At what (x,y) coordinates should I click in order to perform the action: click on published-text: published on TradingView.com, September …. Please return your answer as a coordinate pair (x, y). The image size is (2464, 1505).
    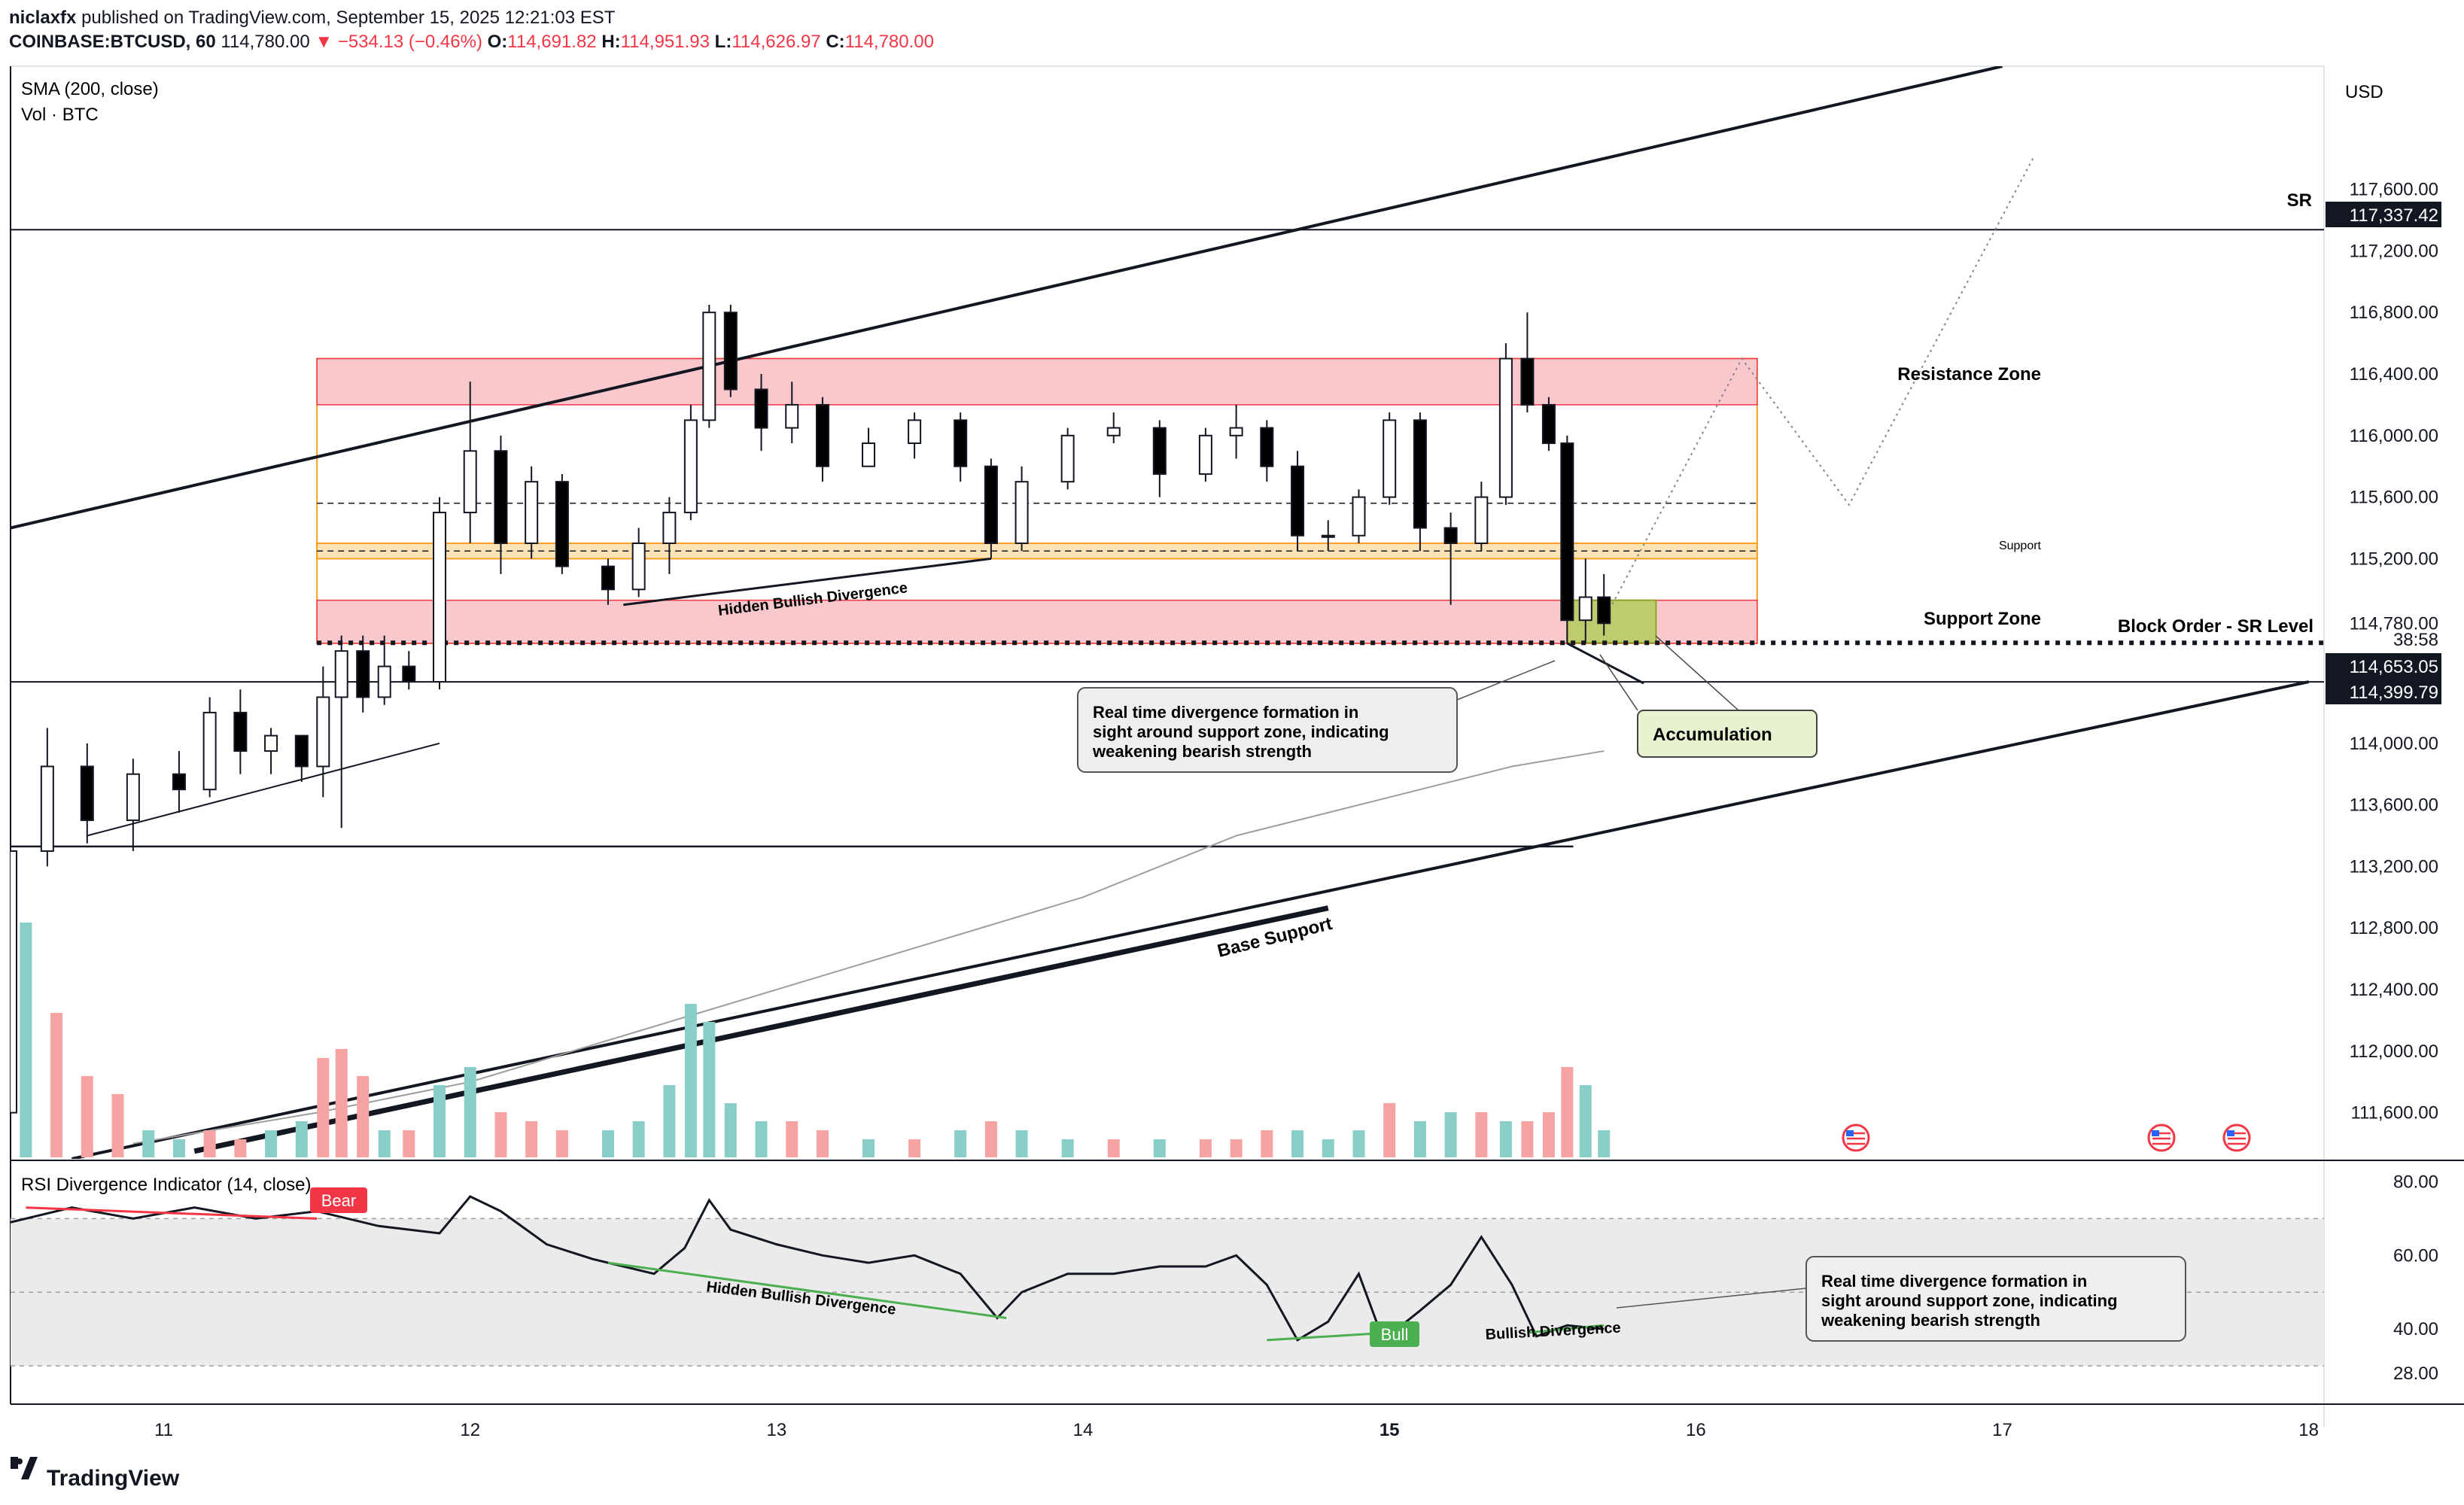
    Looking at the image, I should click on (348, 18).